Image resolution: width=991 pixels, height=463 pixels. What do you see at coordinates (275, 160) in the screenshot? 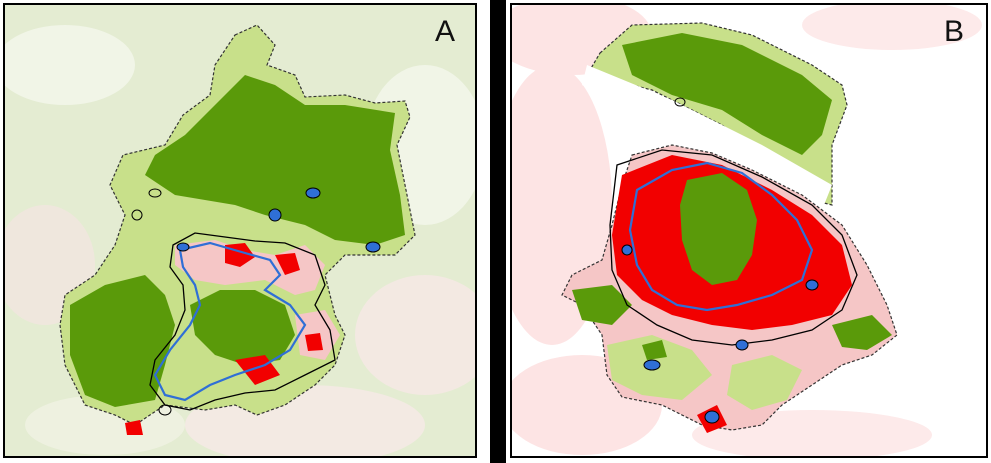
I see `forest-north-a` at bounding box center [275, 160].